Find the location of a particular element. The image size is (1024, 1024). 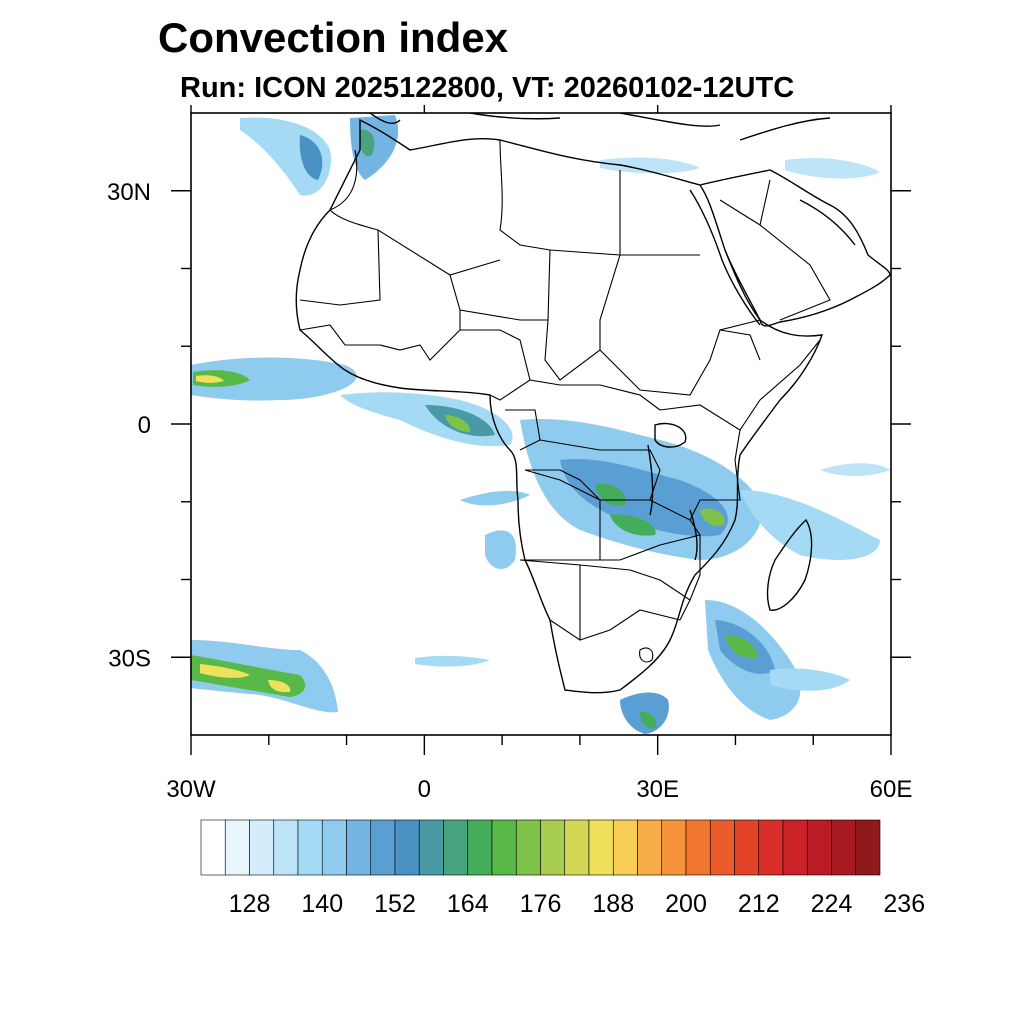

convection-peak-mozambique is located at coordinates (633, 525).